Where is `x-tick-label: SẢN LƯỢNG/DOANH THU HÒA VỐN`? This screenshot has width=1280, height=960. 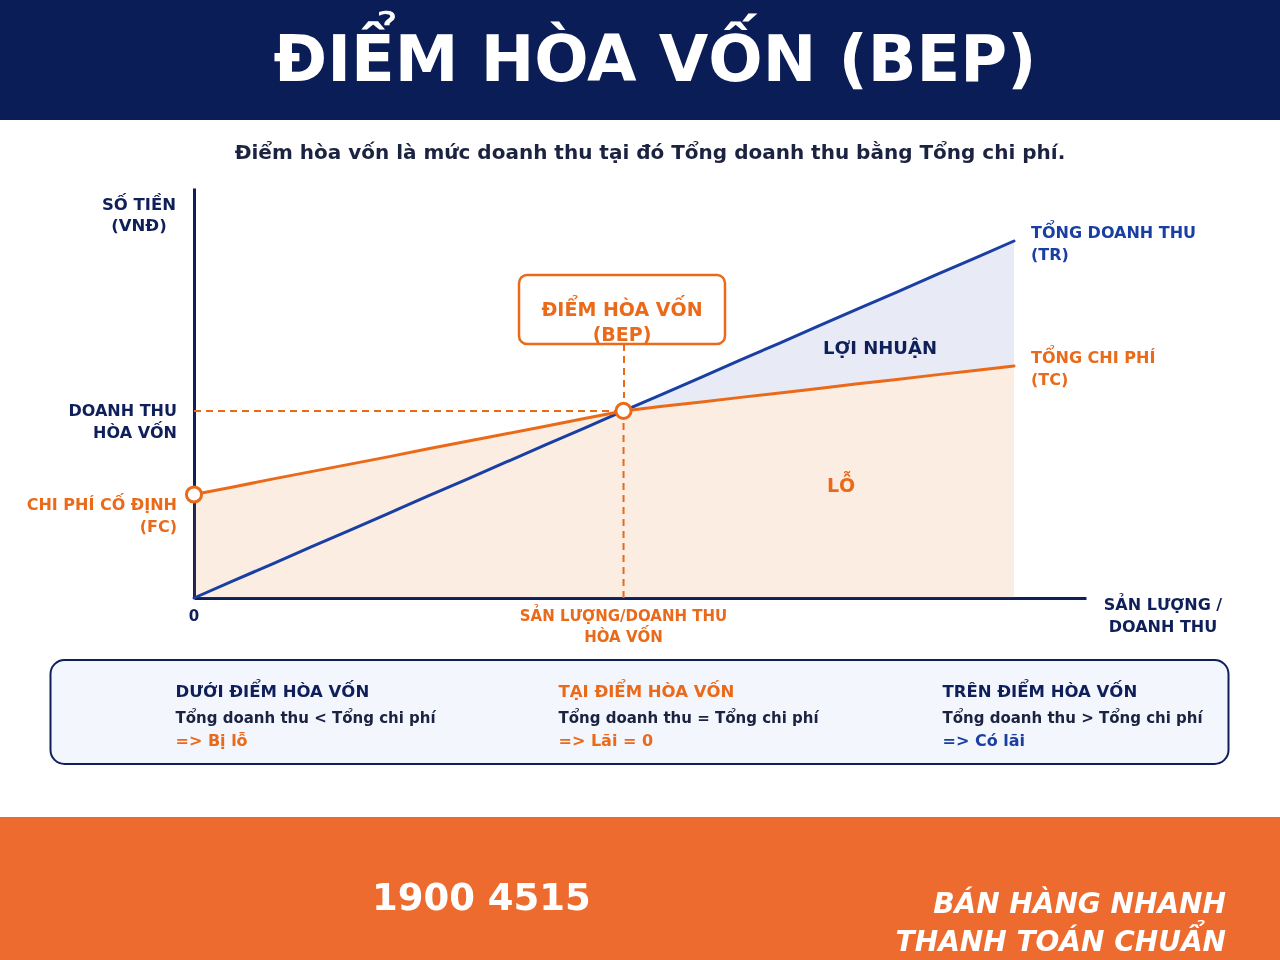 x-tick-label: SẢN LƯỢNG/DOANH THU HÒA VỐN is located at coordinates (623, 625).